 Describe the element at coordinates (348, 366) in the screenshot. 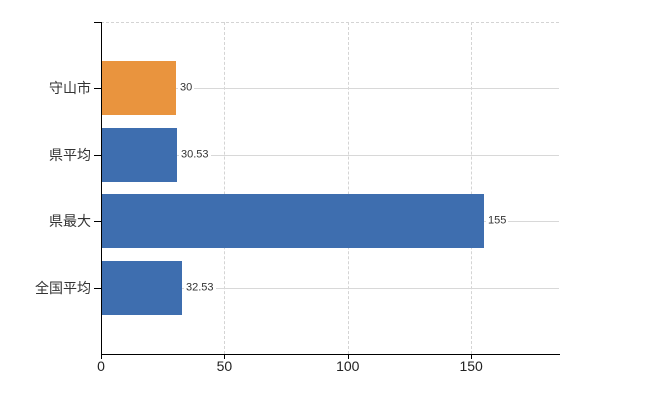

I see `x-tick-label: 100` at that location.